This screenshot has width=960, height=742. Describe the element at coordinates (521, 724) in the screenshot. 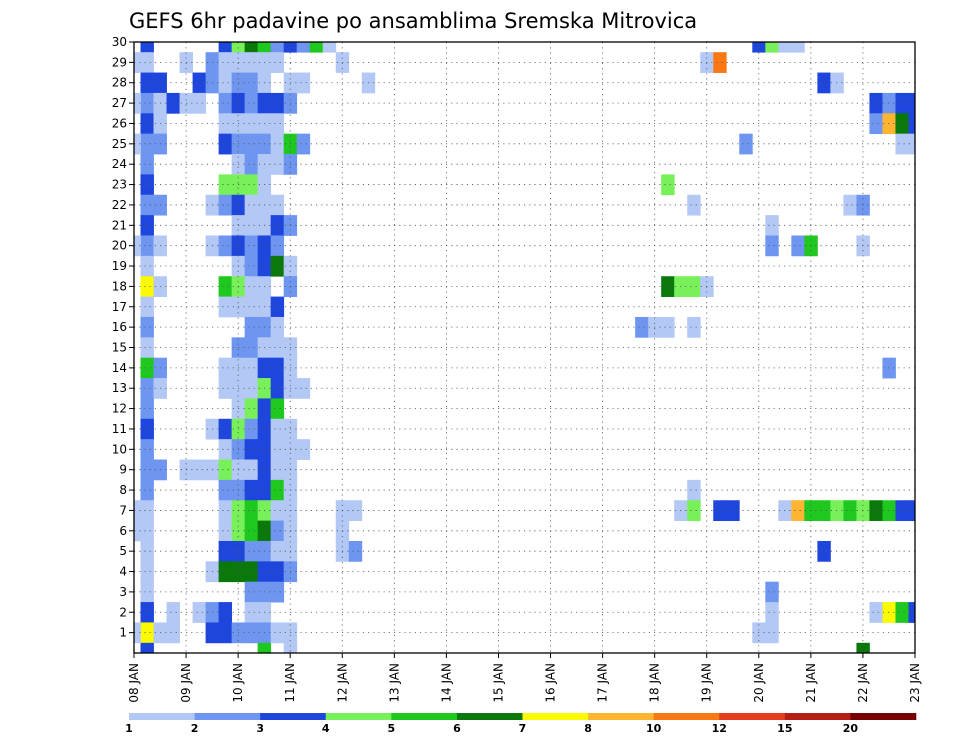

I see `color-legend: 1 2 3 4 5 6 7 8 10 12 15 20` at that location.